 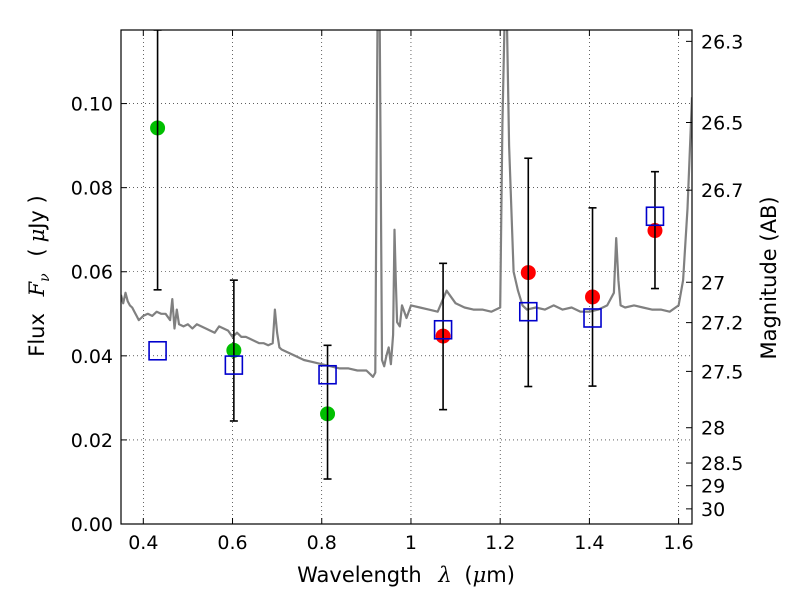 I want to click on y2-tick-label: 26.7, so click(x=722, y=191).